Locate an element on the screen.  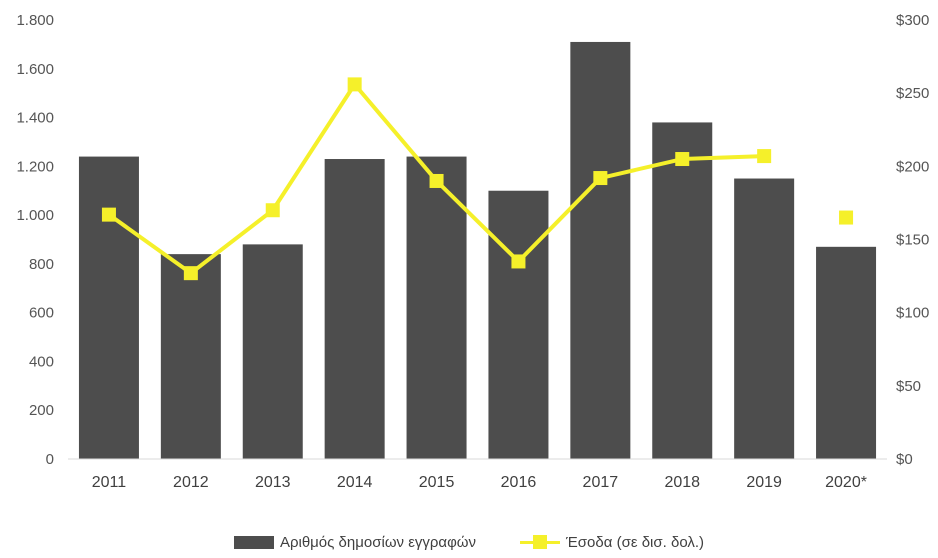
bar-2012 is located at coordinates (190, 356).